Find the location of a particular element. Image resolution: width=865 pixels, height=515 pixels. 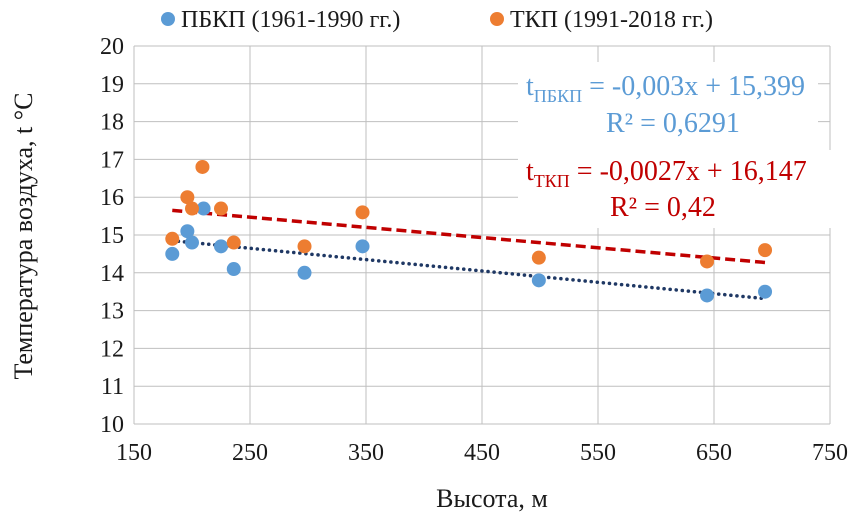

equation-pbkp-var: t is located at coordinates (530, 86).